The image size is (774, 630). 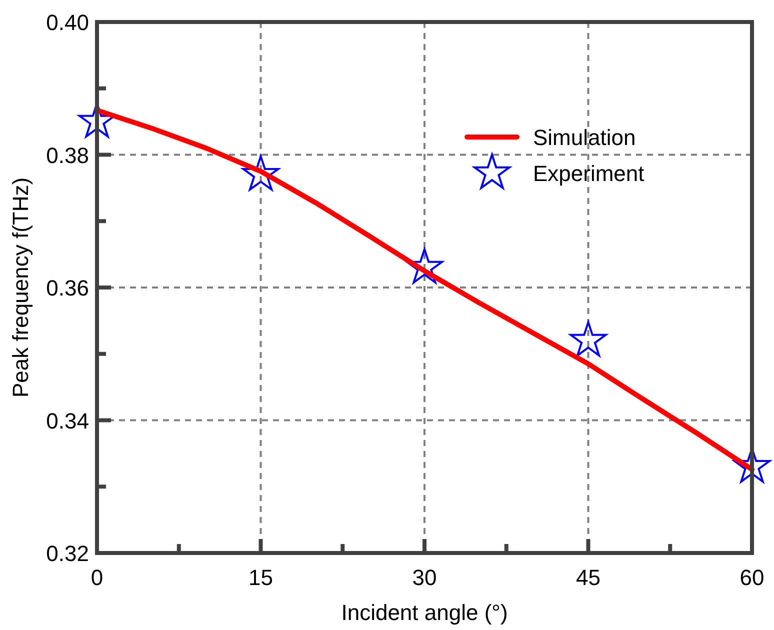 What do you see at coordinates (752, 577) in the screenshot?
I see `x-tick-label: 60` at bounding box center [752, 577].